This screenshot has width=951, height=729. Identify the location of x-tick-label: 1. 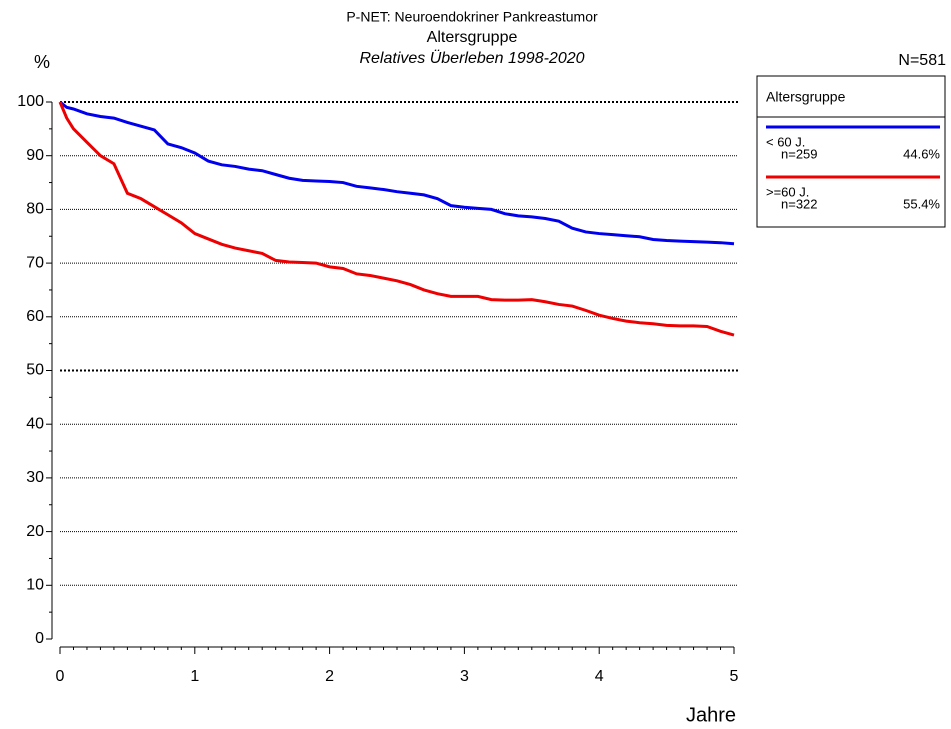
(194, 676).